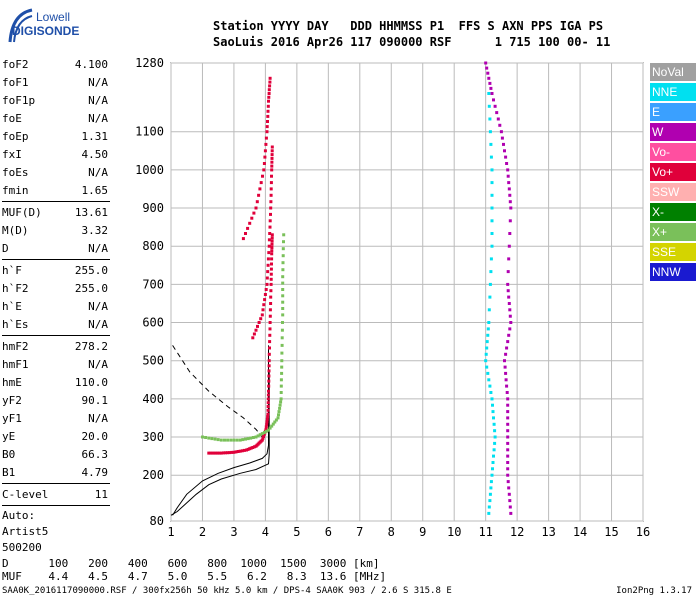 The image size is (700, 600). Describe the element at coordinates (673, 232) in the screenshot. I see `legend-item: X+` at that location.